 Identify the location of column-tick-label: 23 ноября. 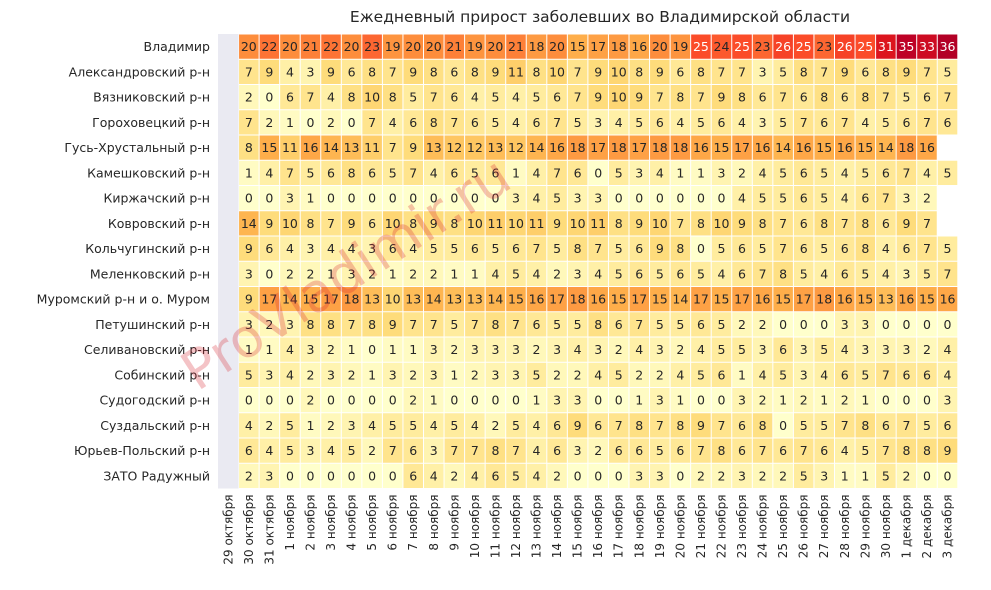
(742, 527).